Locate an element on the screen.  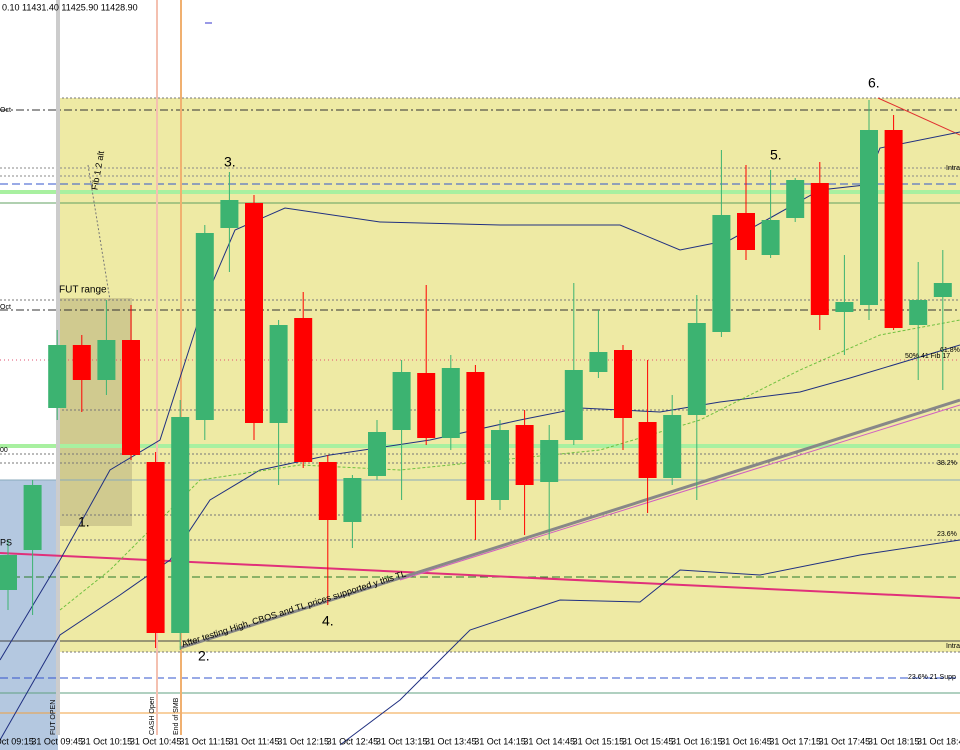
annotation: 4. is located at coordinates (328, 621).